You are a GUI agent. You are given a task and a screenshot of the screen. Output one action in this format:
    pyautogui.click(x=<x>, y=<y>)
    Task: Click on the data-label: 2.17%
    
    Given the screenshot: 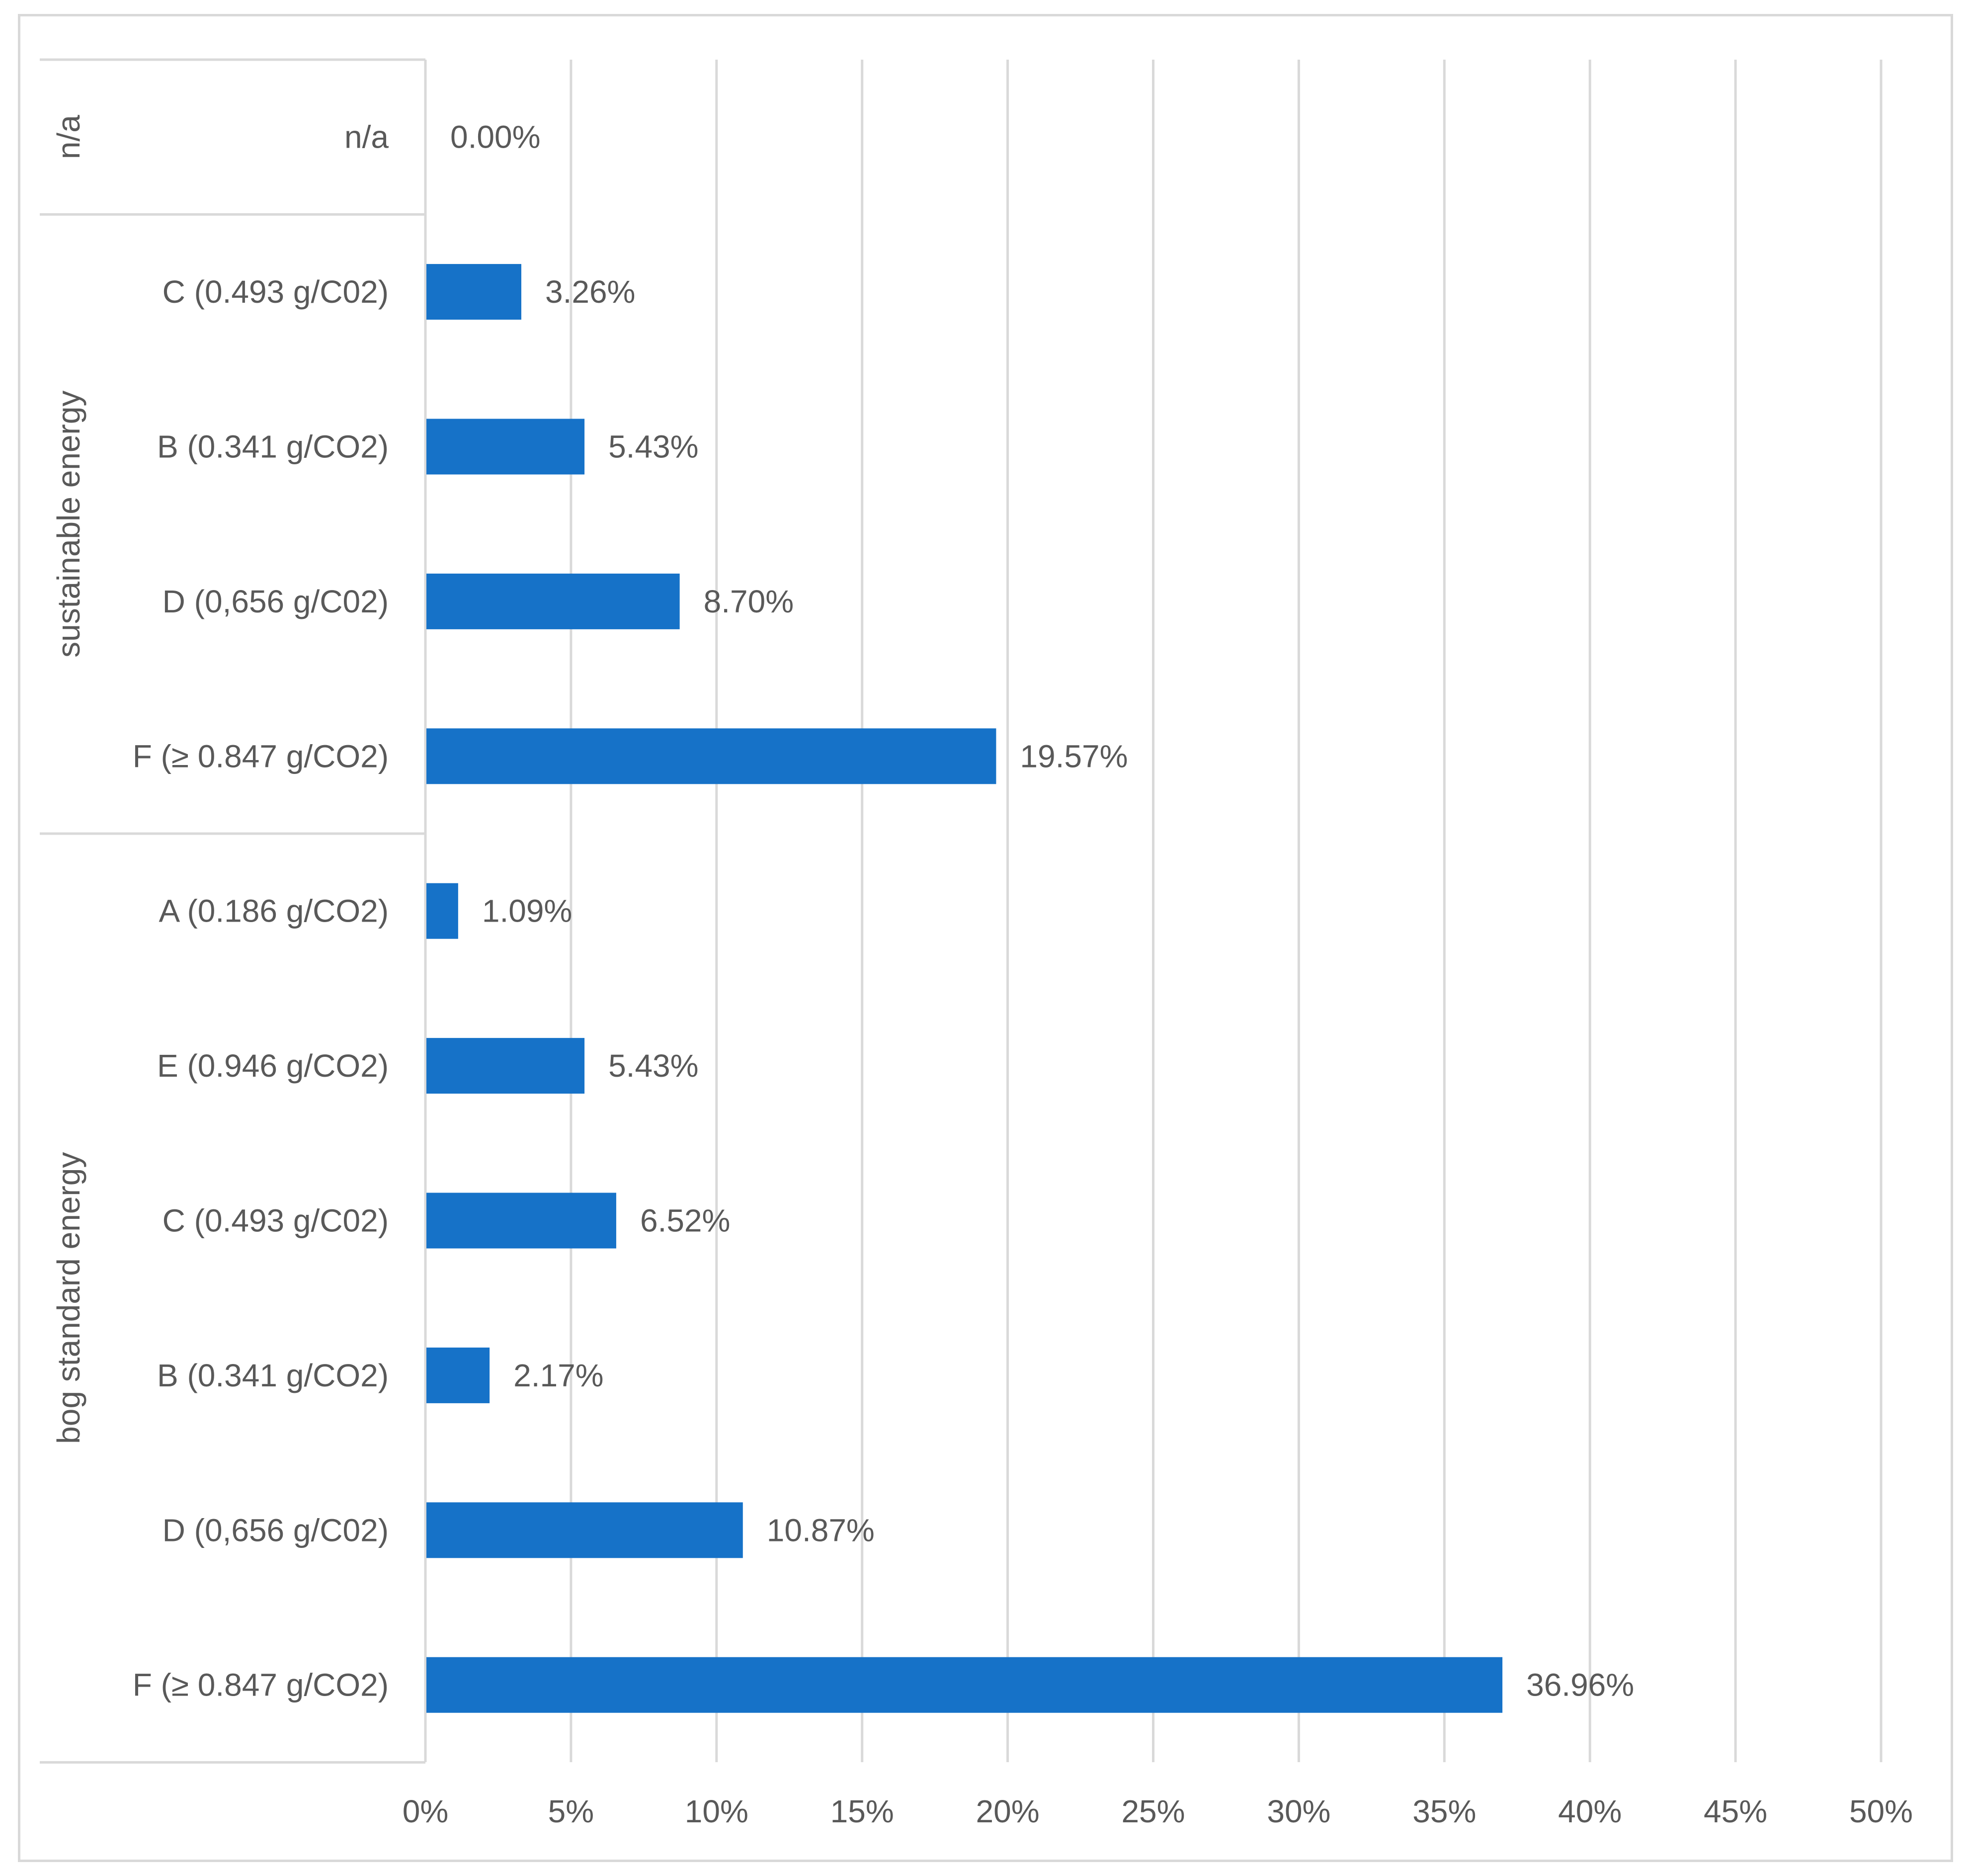 What is the action you would take?
    pyautogui.click(x=558, y=1375)
    